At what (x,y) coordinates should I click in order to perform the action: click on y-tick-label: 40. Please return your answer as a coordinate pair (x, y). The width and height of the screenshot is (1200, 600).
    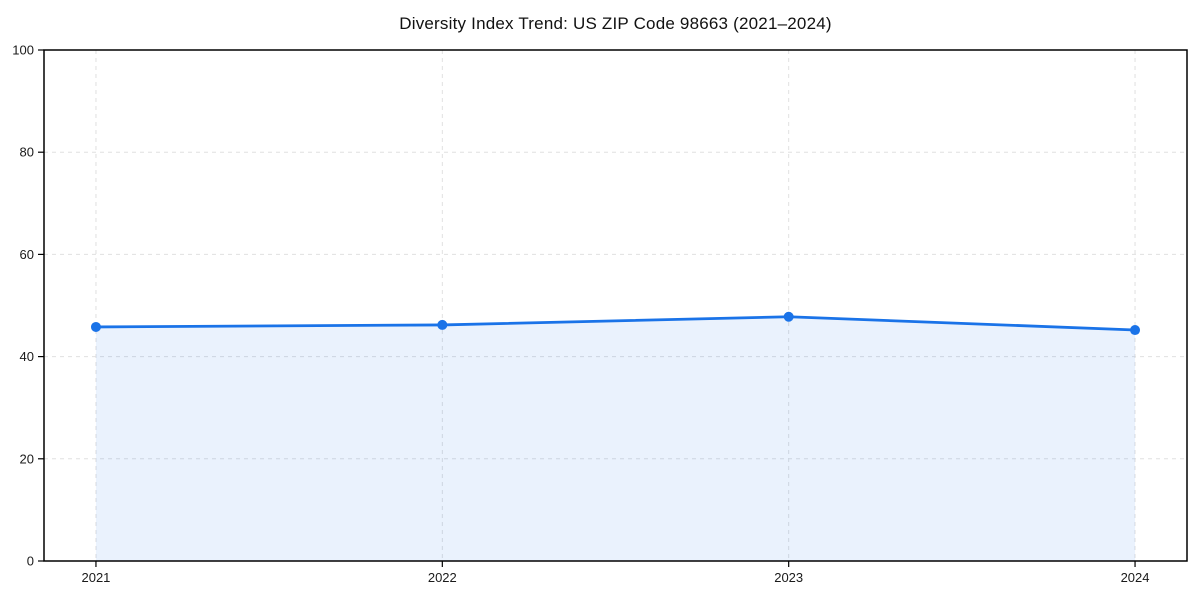
    Looking at the image, I should click on (27, 356).